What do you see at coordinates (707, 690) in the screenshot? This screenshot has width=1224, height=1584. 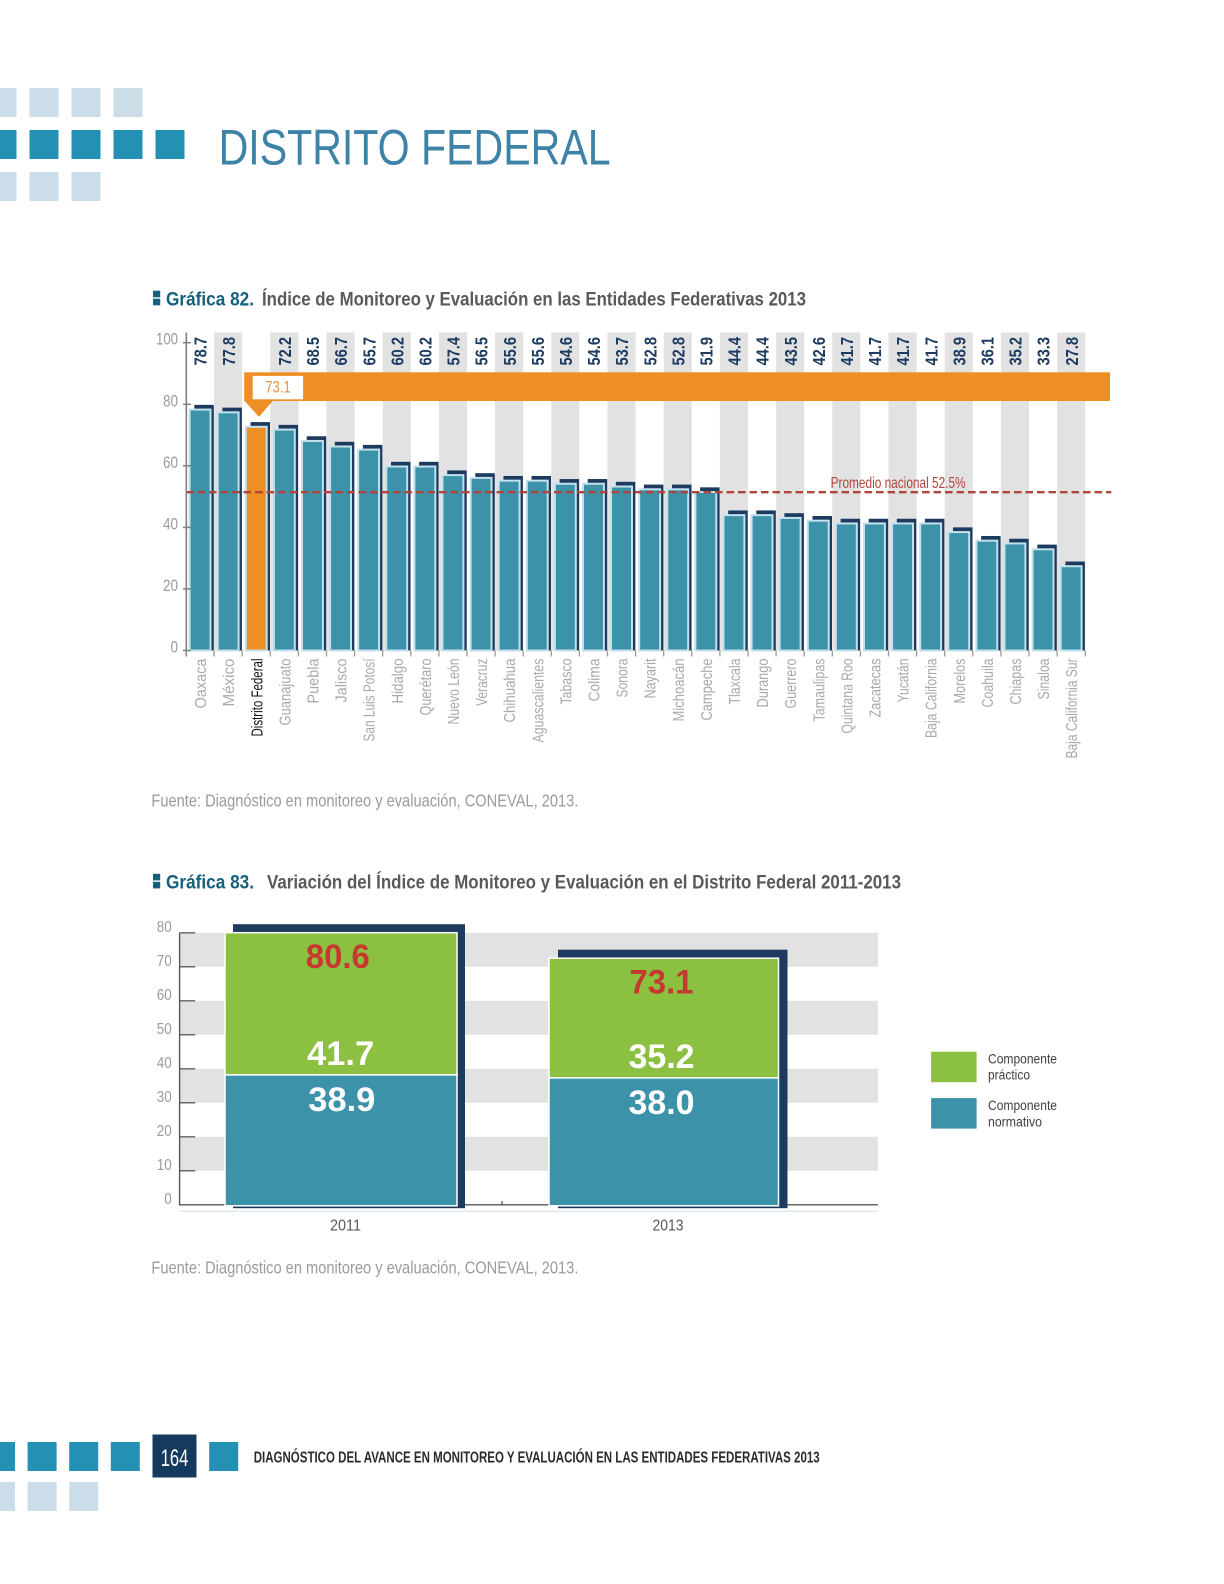 I see `svg-text: Campeche` at bounding box center [707, 690].